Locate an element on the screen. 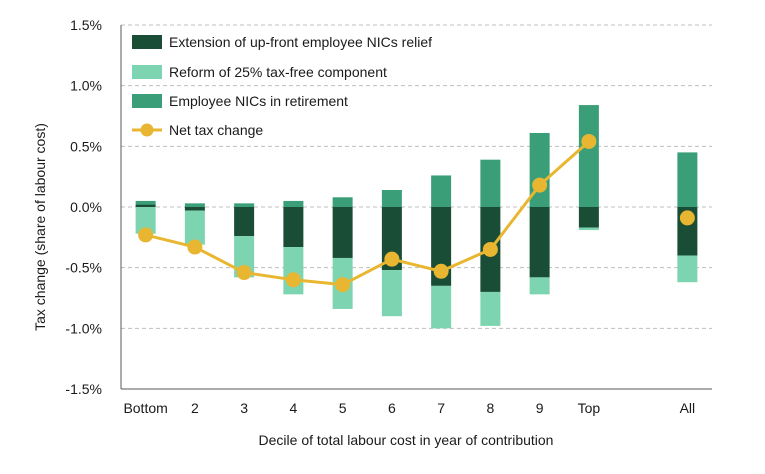 This screenshot has height=474, width=765. x-tick-label: 9 is located at coordinates (540, 408).